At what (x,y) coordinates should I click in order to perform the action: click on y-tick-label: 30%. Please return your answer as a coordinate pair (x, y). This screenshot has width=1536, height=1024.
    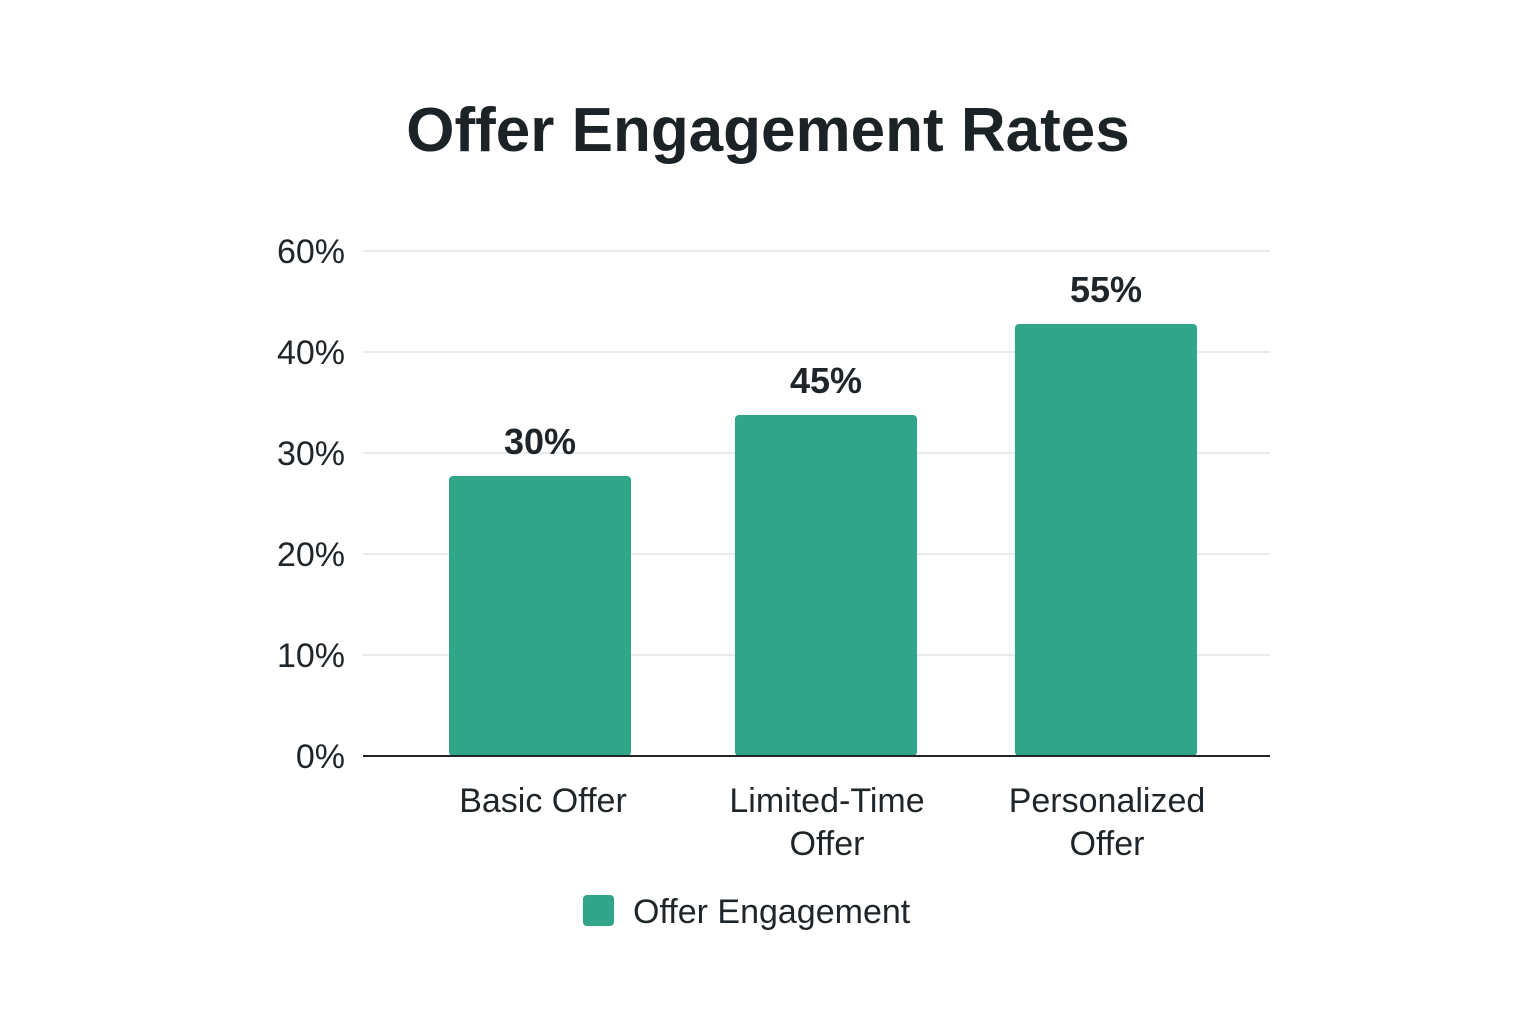
    Looking at the image, I should click on (311, 454).